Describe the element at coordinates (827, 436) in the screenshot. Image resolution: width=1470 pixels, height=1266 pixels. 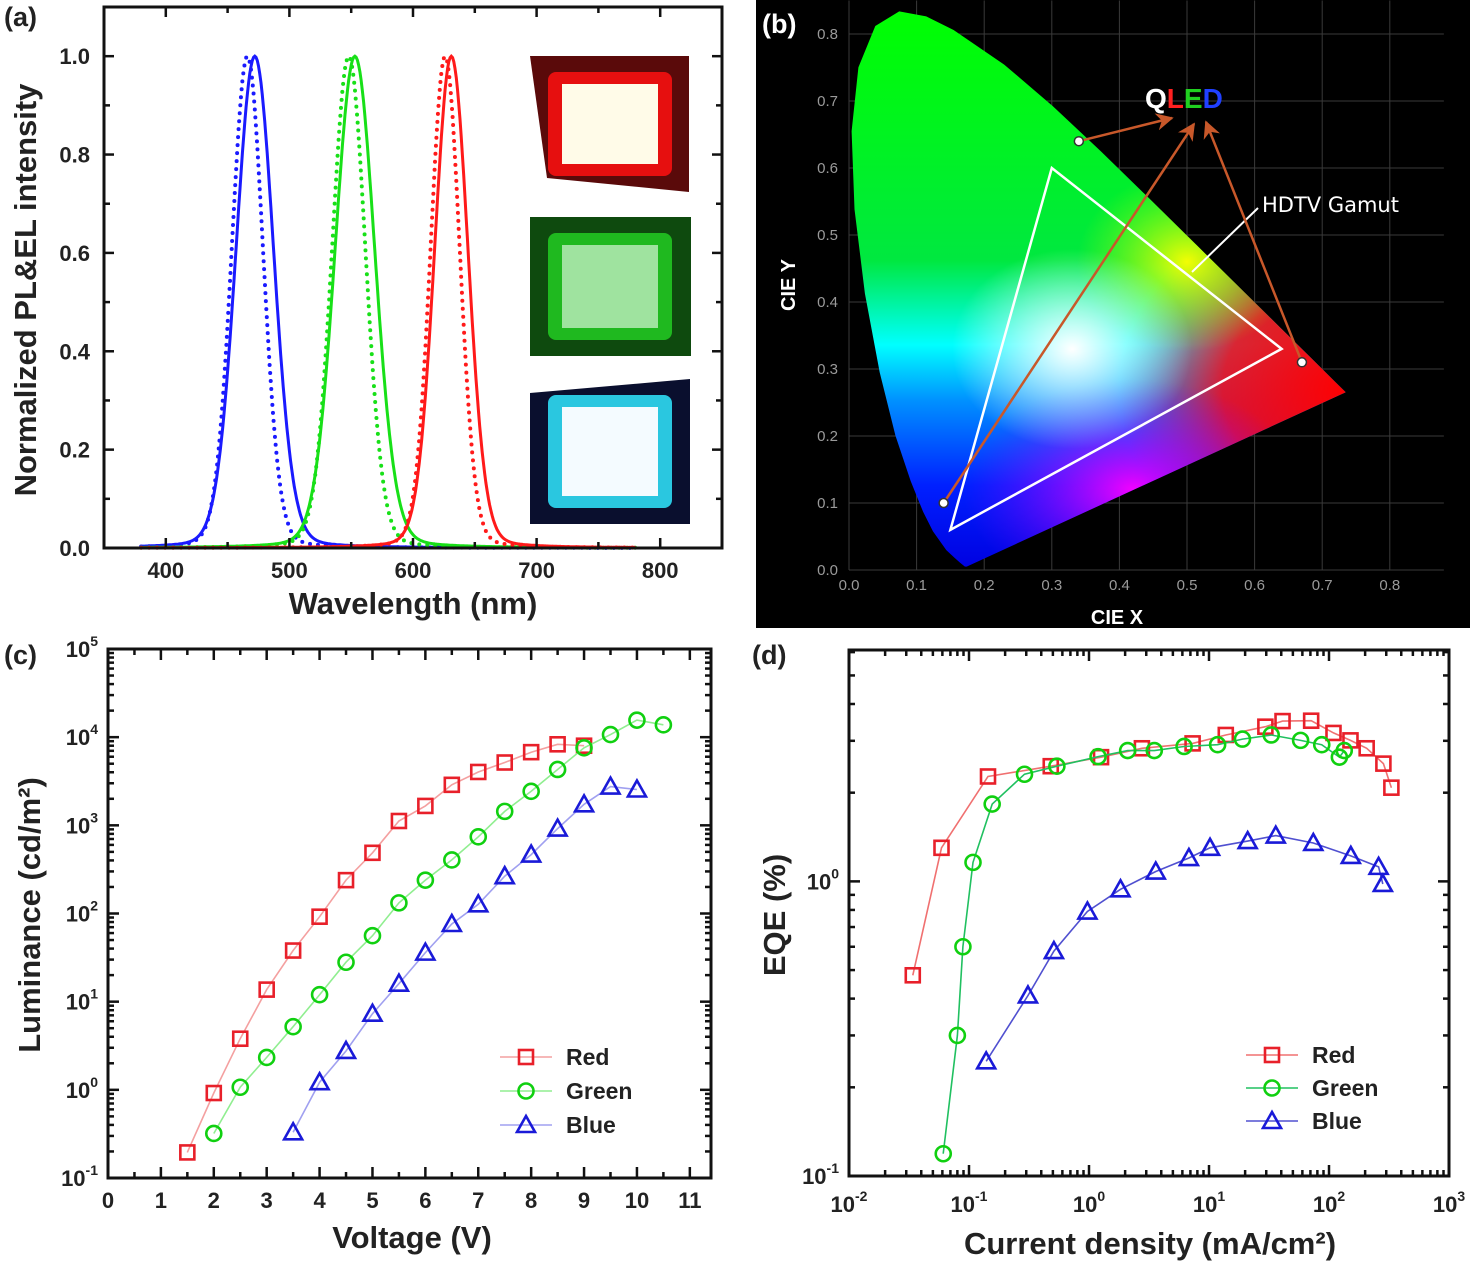
I see `y-tick-label-b: 0.2` at that location.